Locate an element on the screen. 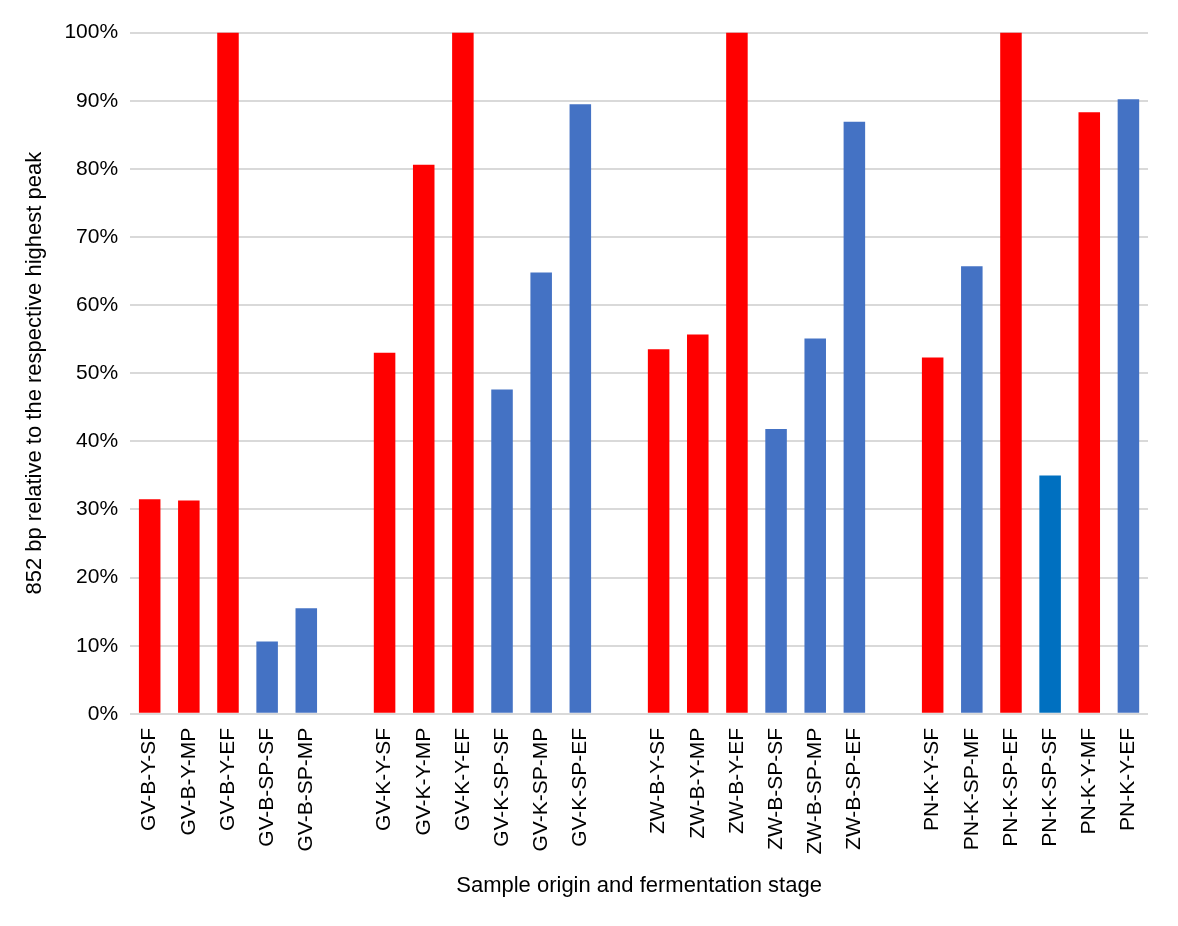 Image resolution: width=1178 pixels, height=926 pixels. x-axis-title: Sample origin and fermentation stage is located at coordinates (639, 884).